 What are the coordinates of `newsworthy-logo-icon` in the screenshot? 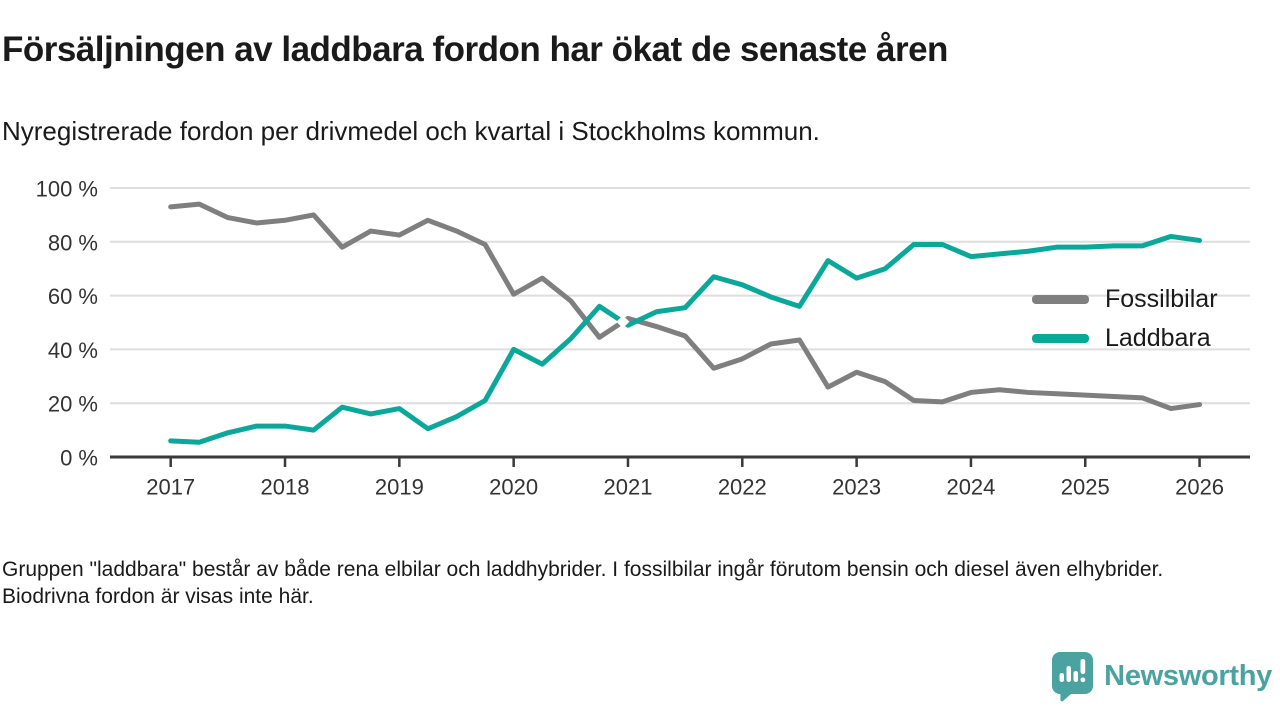 It's located at (1073, 677).